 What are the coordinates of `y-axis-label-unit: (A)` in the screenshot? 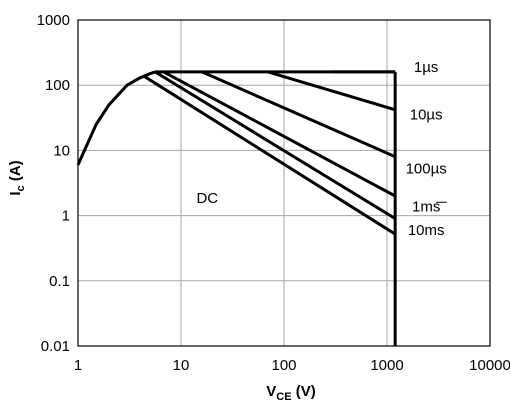 It's located at (15, 172).